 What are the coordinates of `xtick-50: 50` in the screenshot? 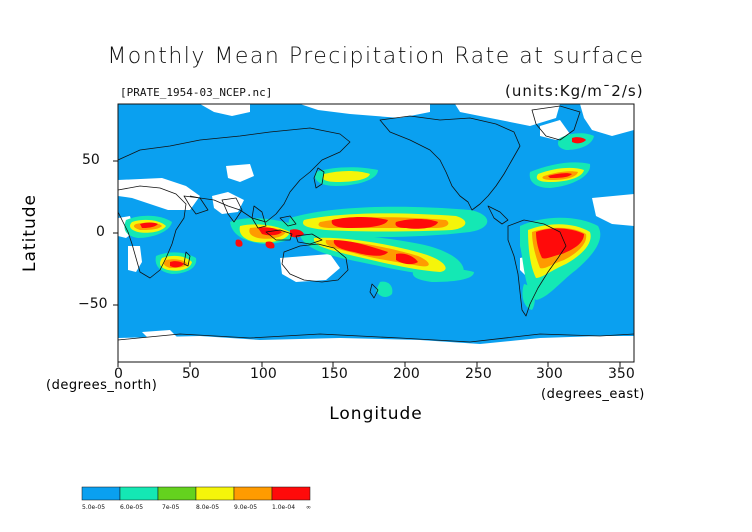 It's located at (191, 374).